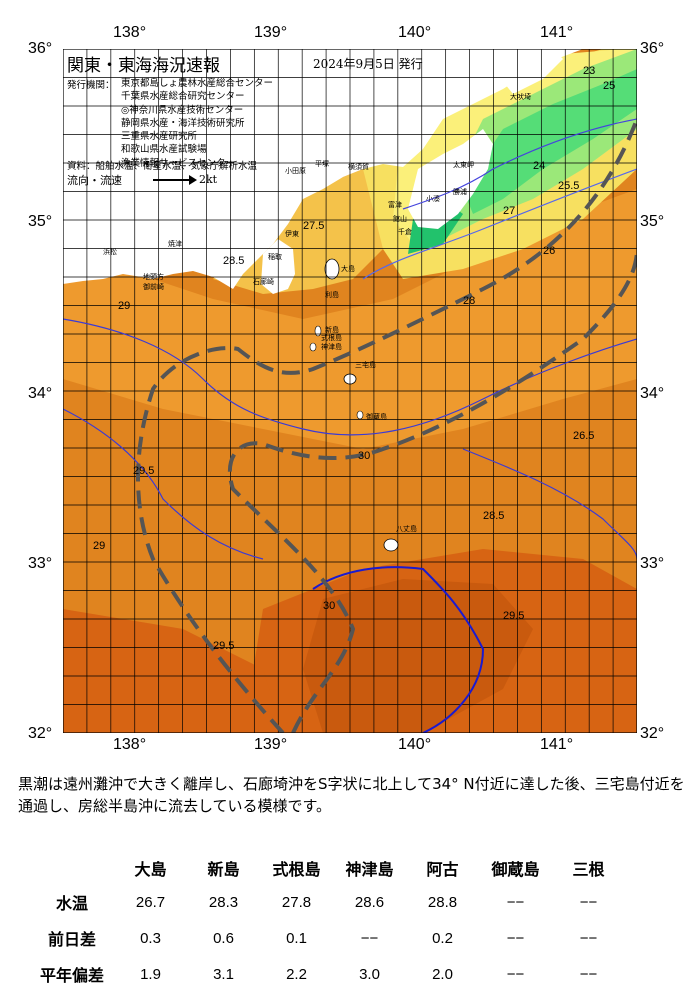  What do you see at coordinates (332, 329) in the screenshot?
I see `place-label: 新島` at bounding box center [332, 329].